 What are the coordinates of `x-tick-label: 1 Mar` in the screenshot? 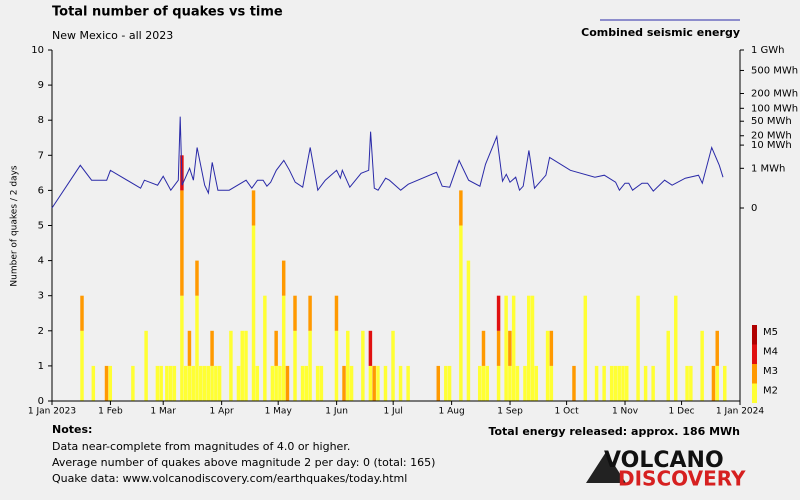 It's located at (163, 412).